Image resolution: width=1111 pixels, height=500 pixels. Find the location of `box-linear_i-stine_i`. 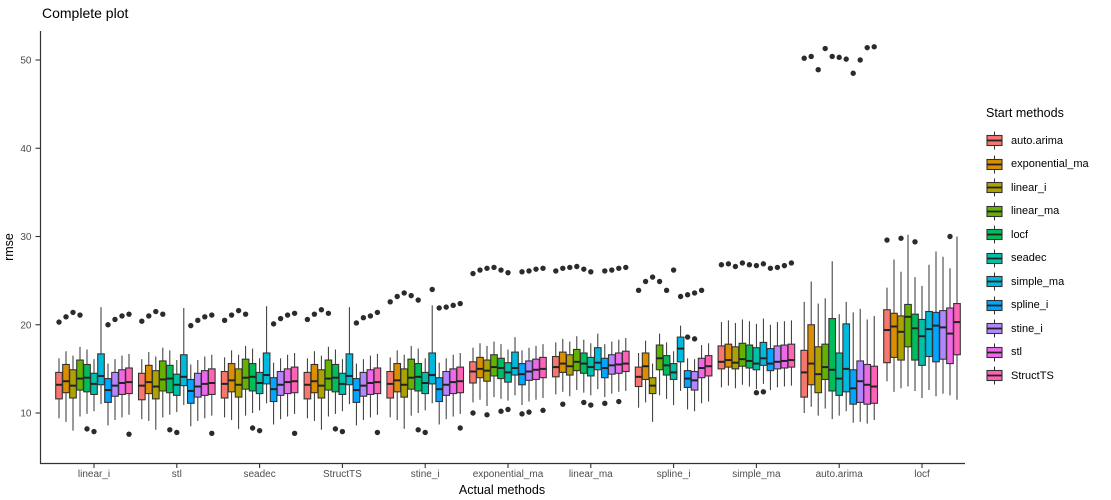

box-linear_i-stine_i is located at coordinates (115, 384).